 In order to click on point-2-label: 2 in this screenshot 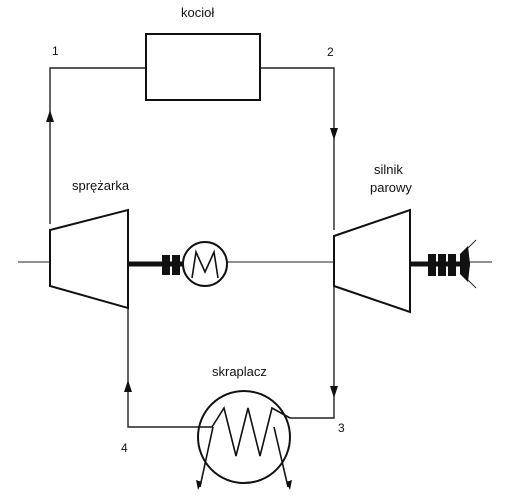, I will do `click(330, 52)`.